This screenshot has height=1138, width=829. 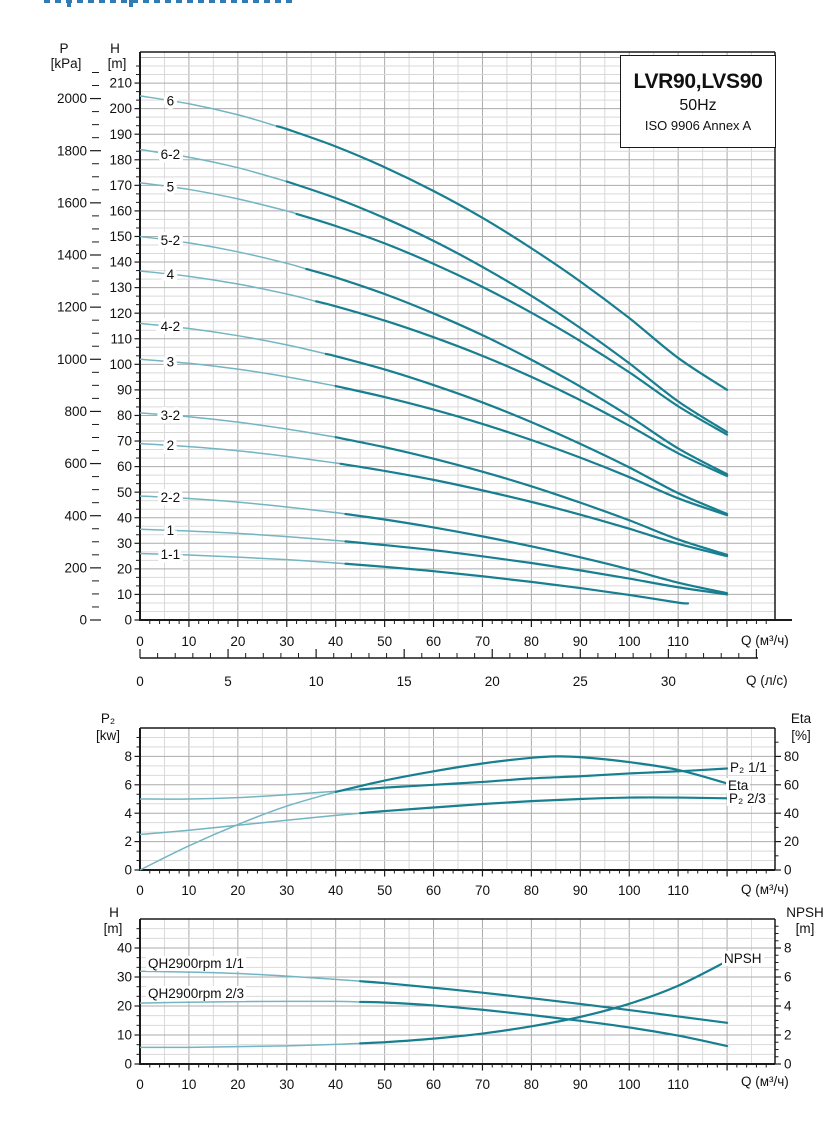 What do you see at coordinates (171, 415) in the screenshot?
I see `curve-label-3-2: 3-2` at bounding box center [171, 415].